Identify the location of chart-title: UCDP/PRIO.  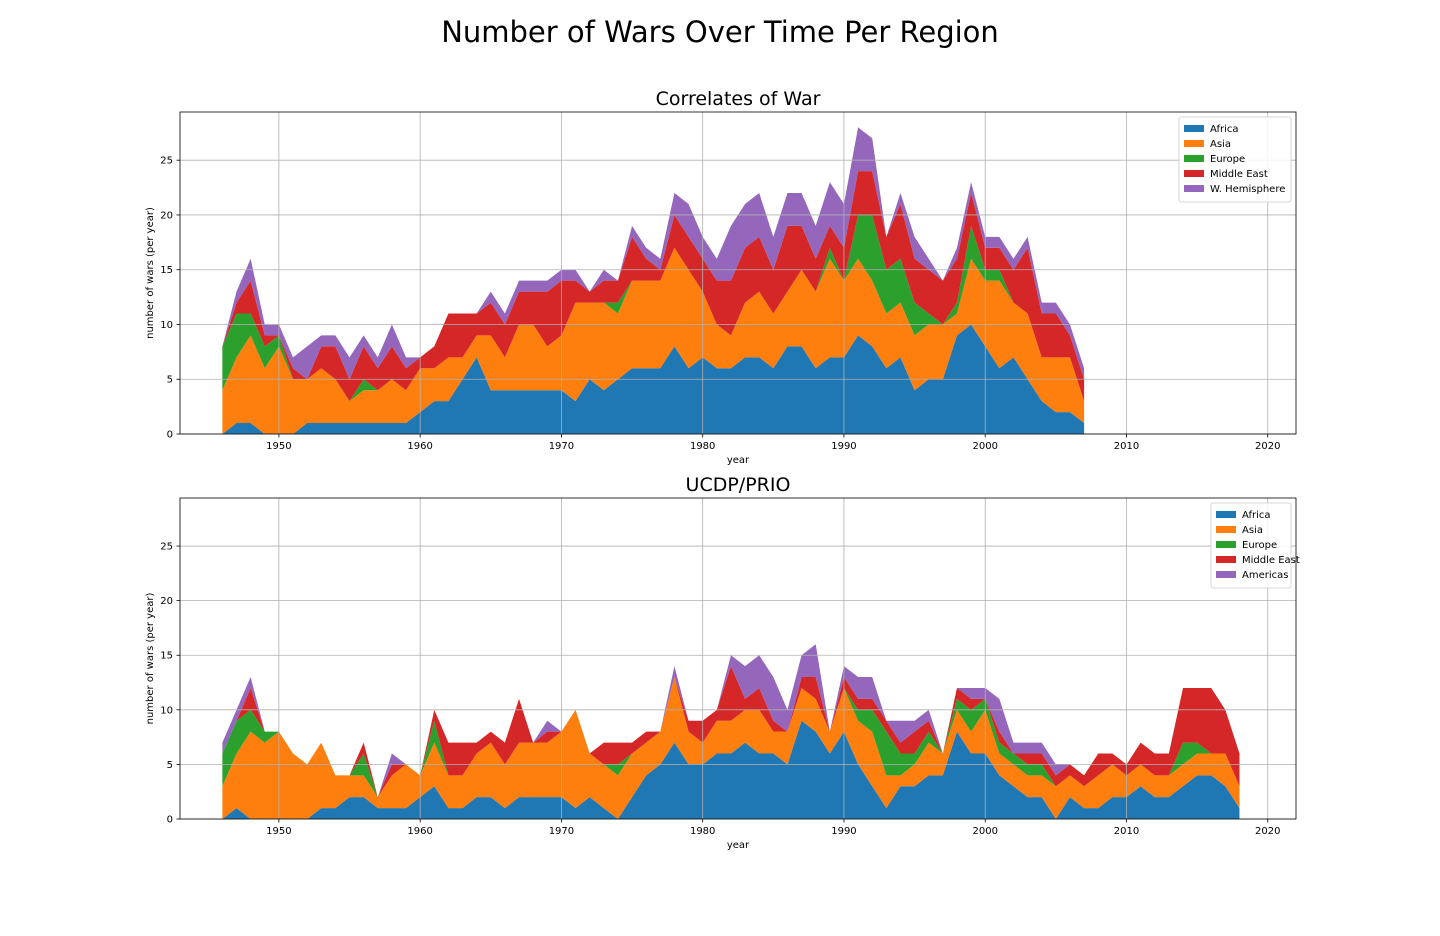
(738, 485).